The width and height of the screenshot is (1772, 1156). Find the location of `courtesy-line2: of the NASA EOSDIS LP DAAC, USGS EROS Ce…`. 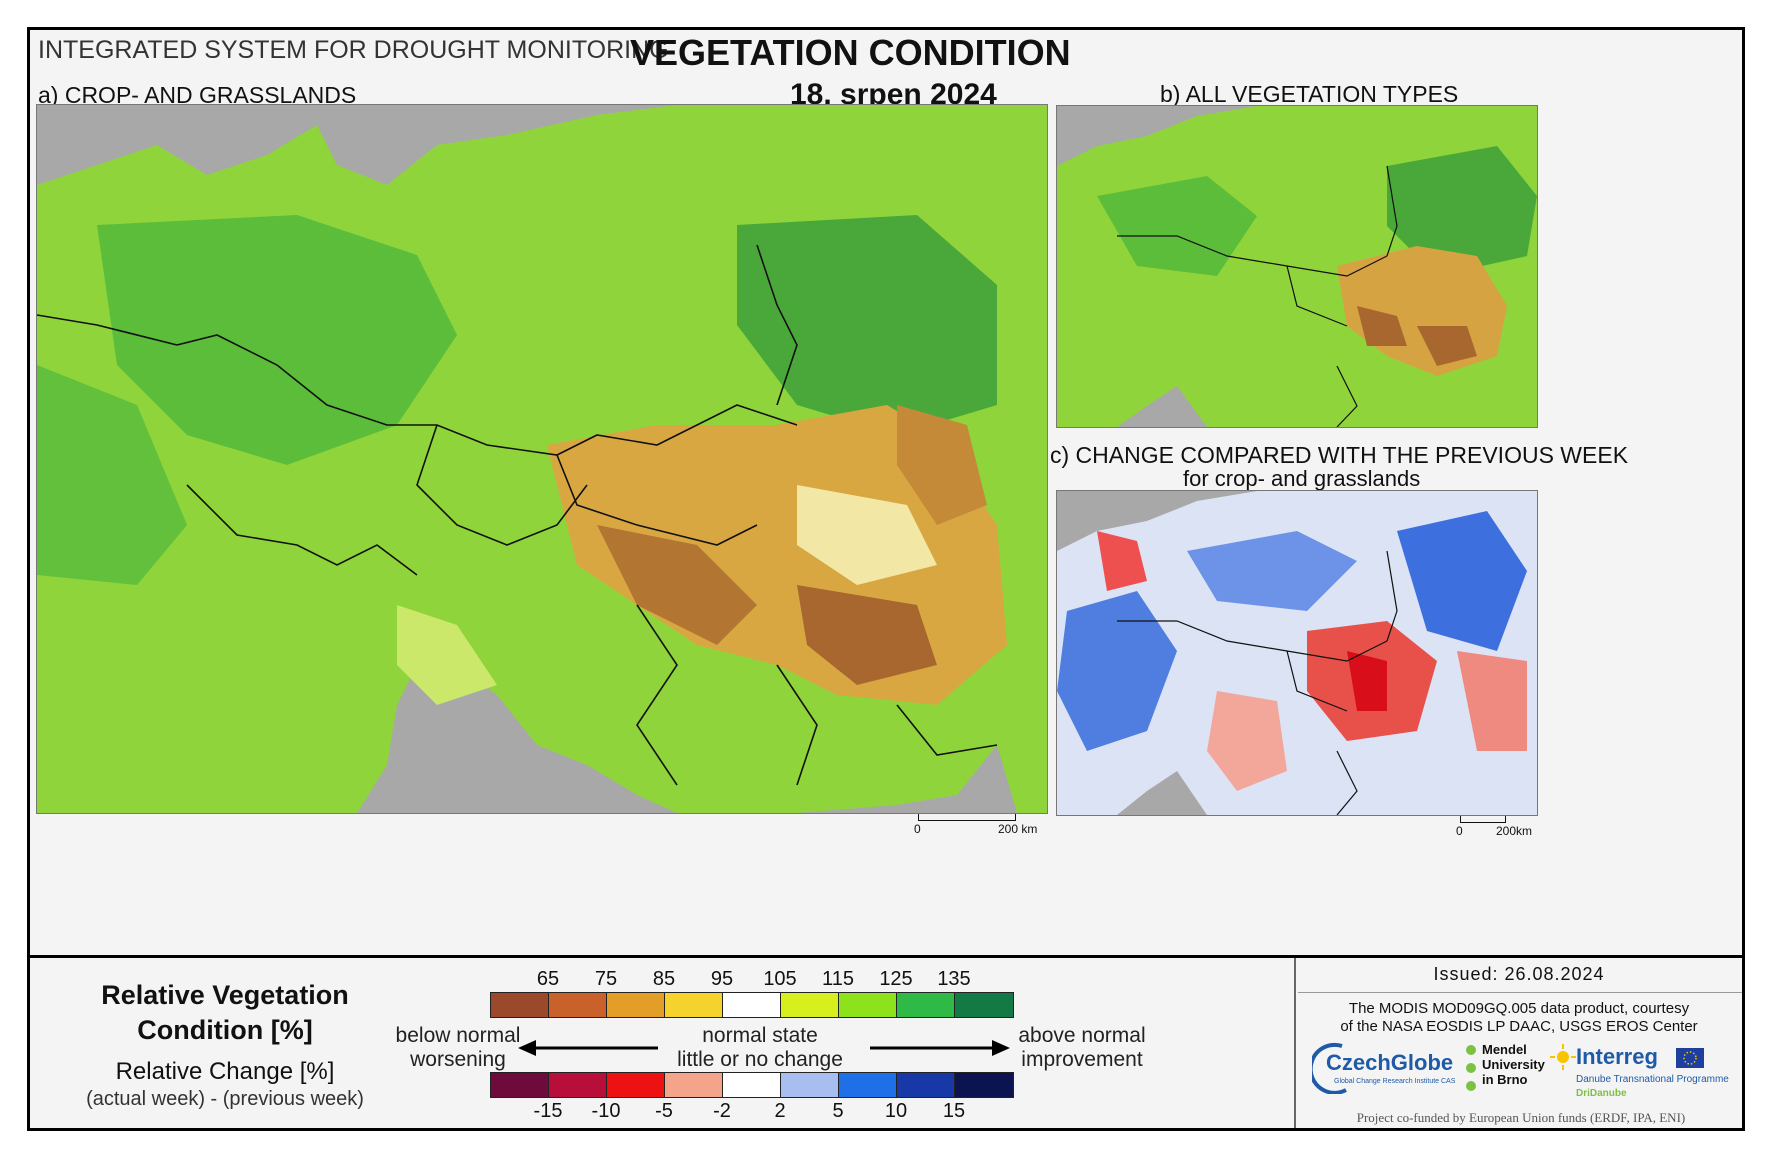

courtesy-line2: of the NASA EOSDIS LP DAAC, USGS EROS Ce… is located at coordinates (1519, 1026).